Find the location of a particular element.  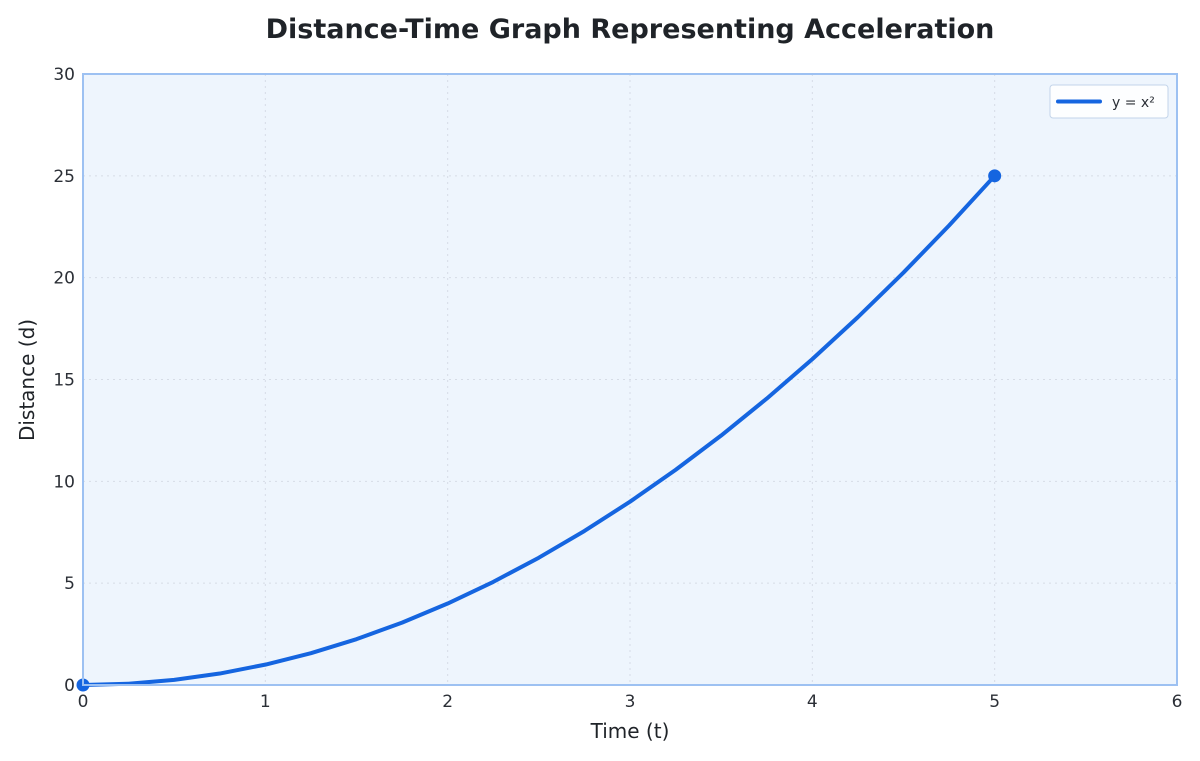

x-tick-label: 2 is located at coordinates (447, 702).